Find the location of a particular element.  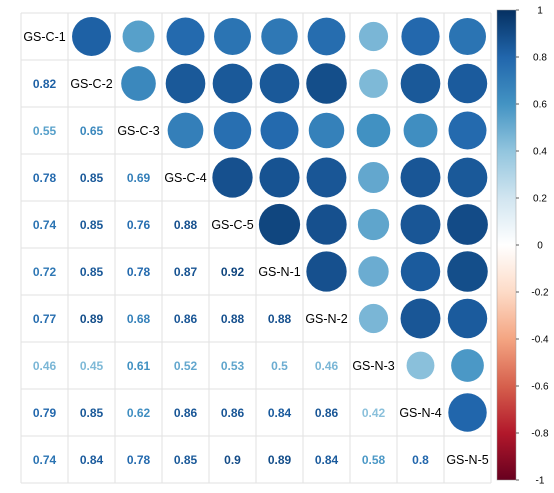

correlation-value: 0.65 is located at coordinates (92, 131).